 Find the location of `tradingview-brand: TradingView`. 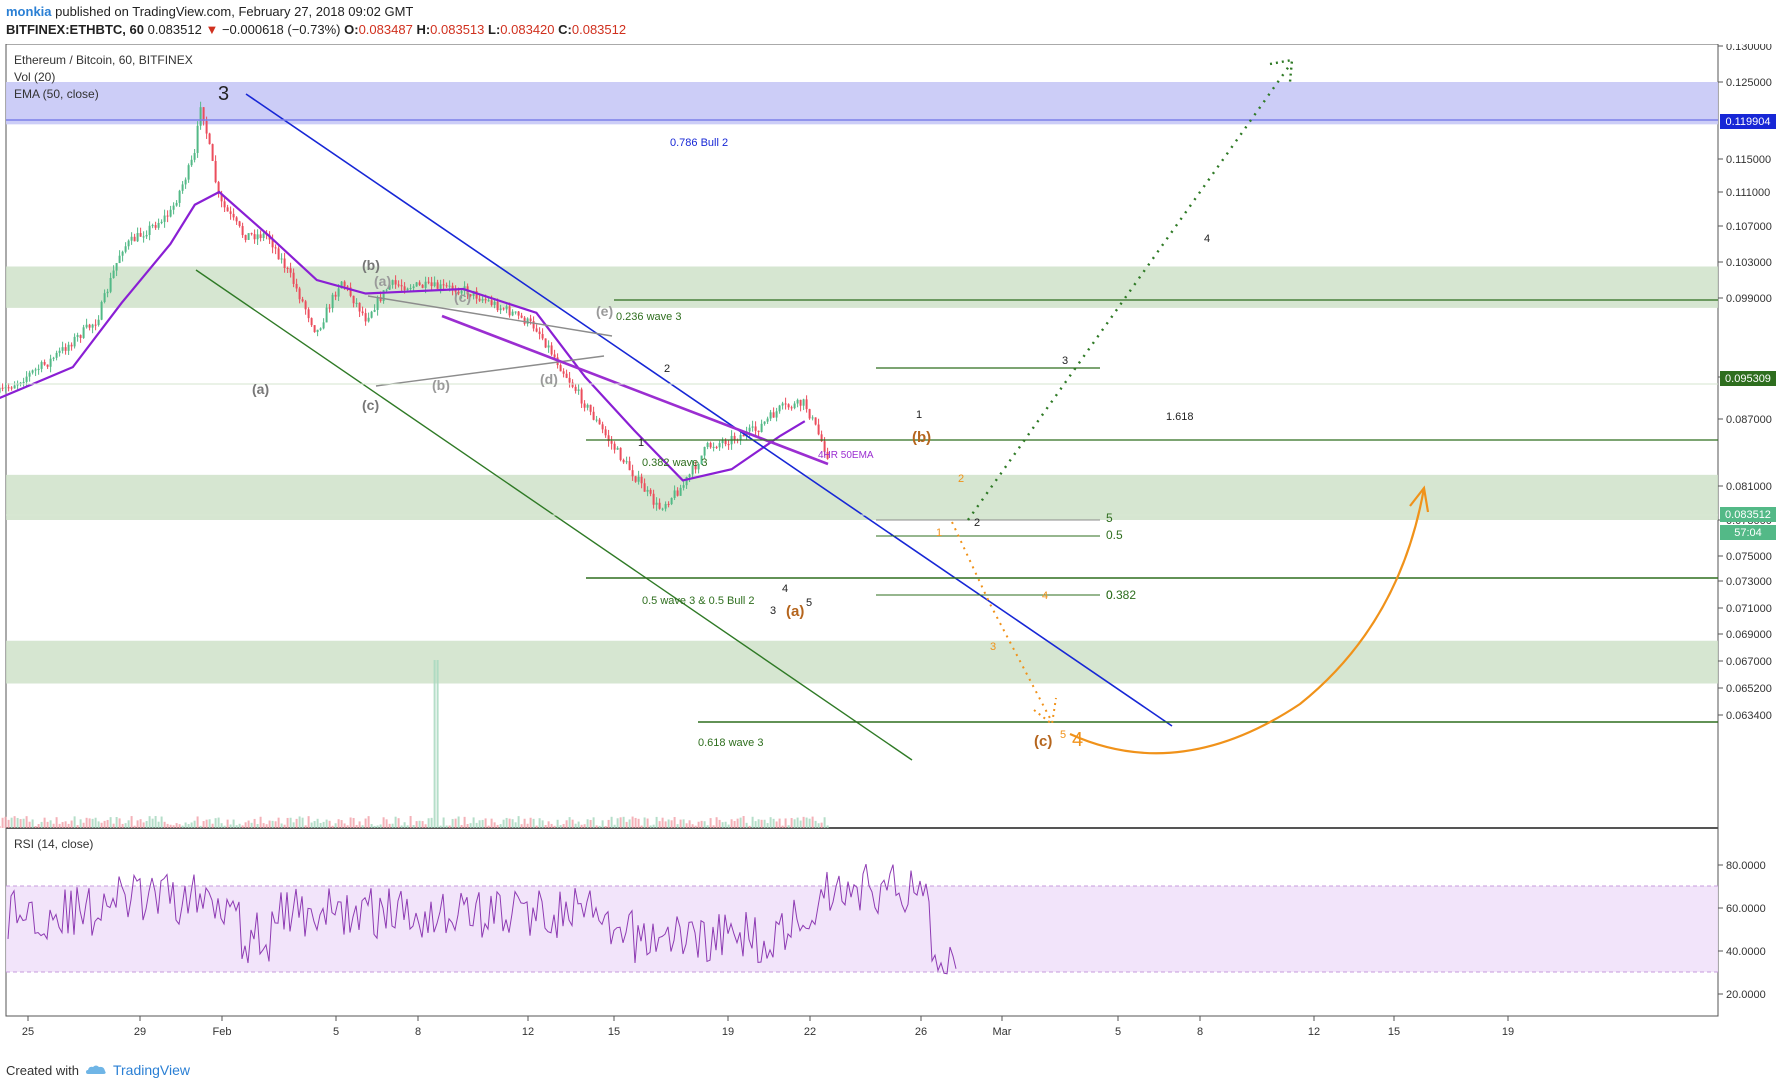

tradingview-brand: TradingView is located at coordinates (151, 1070).